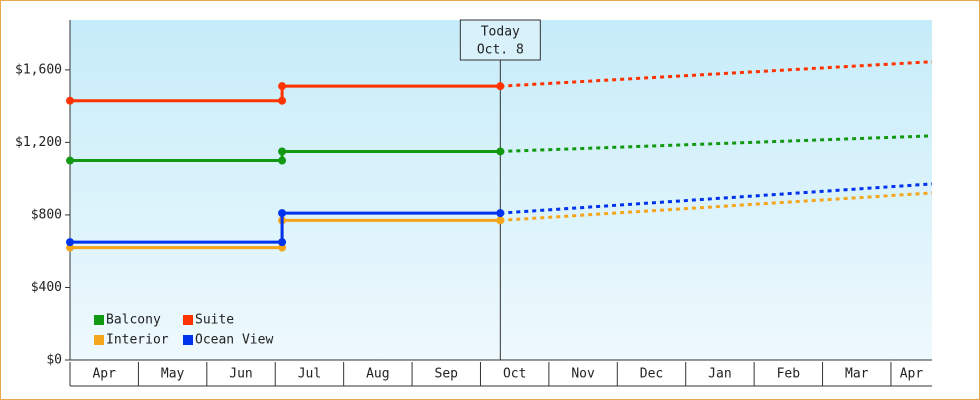 The width and height of the screenshot is (980, 400). Describe the element at coordinates (583, 374) in the screenshot. I see `x-tick-label: Nov` at that location.